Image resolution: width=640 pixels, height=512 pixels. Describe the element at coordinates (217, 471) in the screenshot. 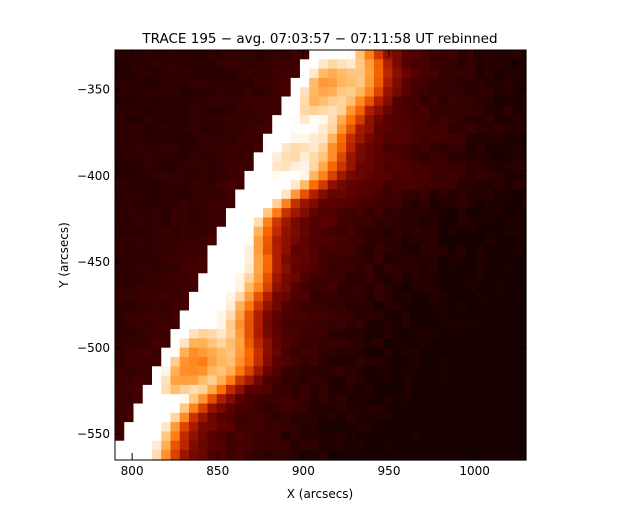

I see `x-tick-label: 850` at that location.